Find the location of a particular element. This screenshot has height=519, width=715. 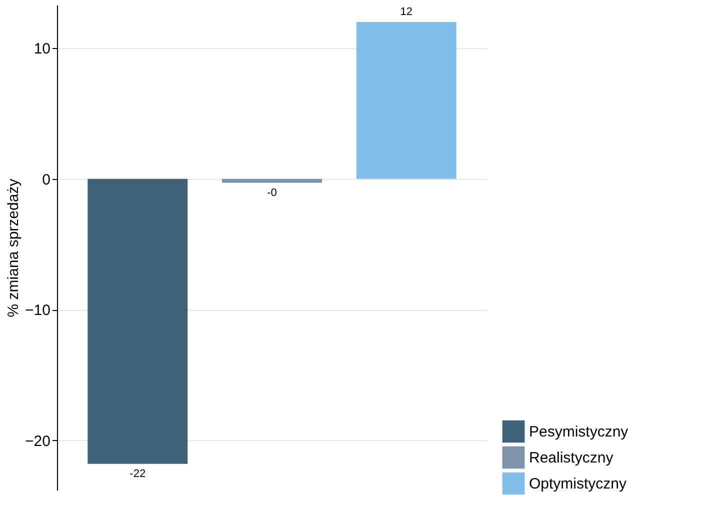

y-tick-label: 0 is located at coordinates (46, 179).